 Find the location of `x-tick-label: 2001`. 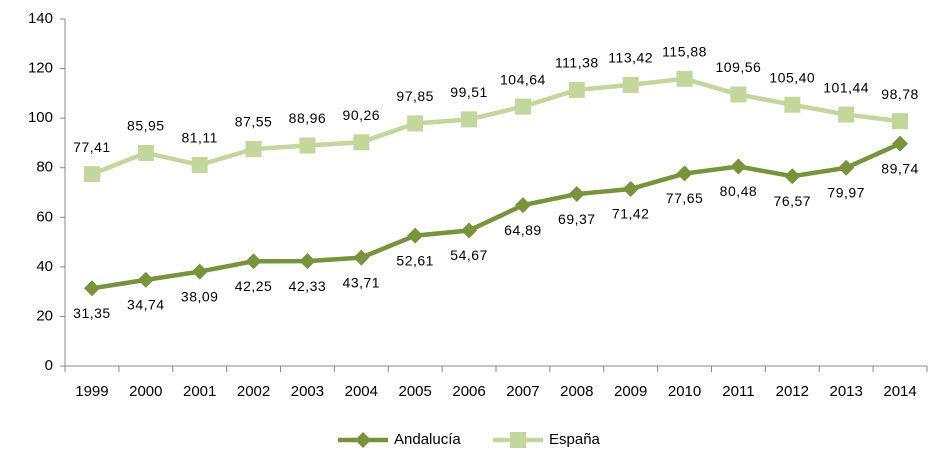

x-tick-label: 2001 is located at coordinates (199, 391).